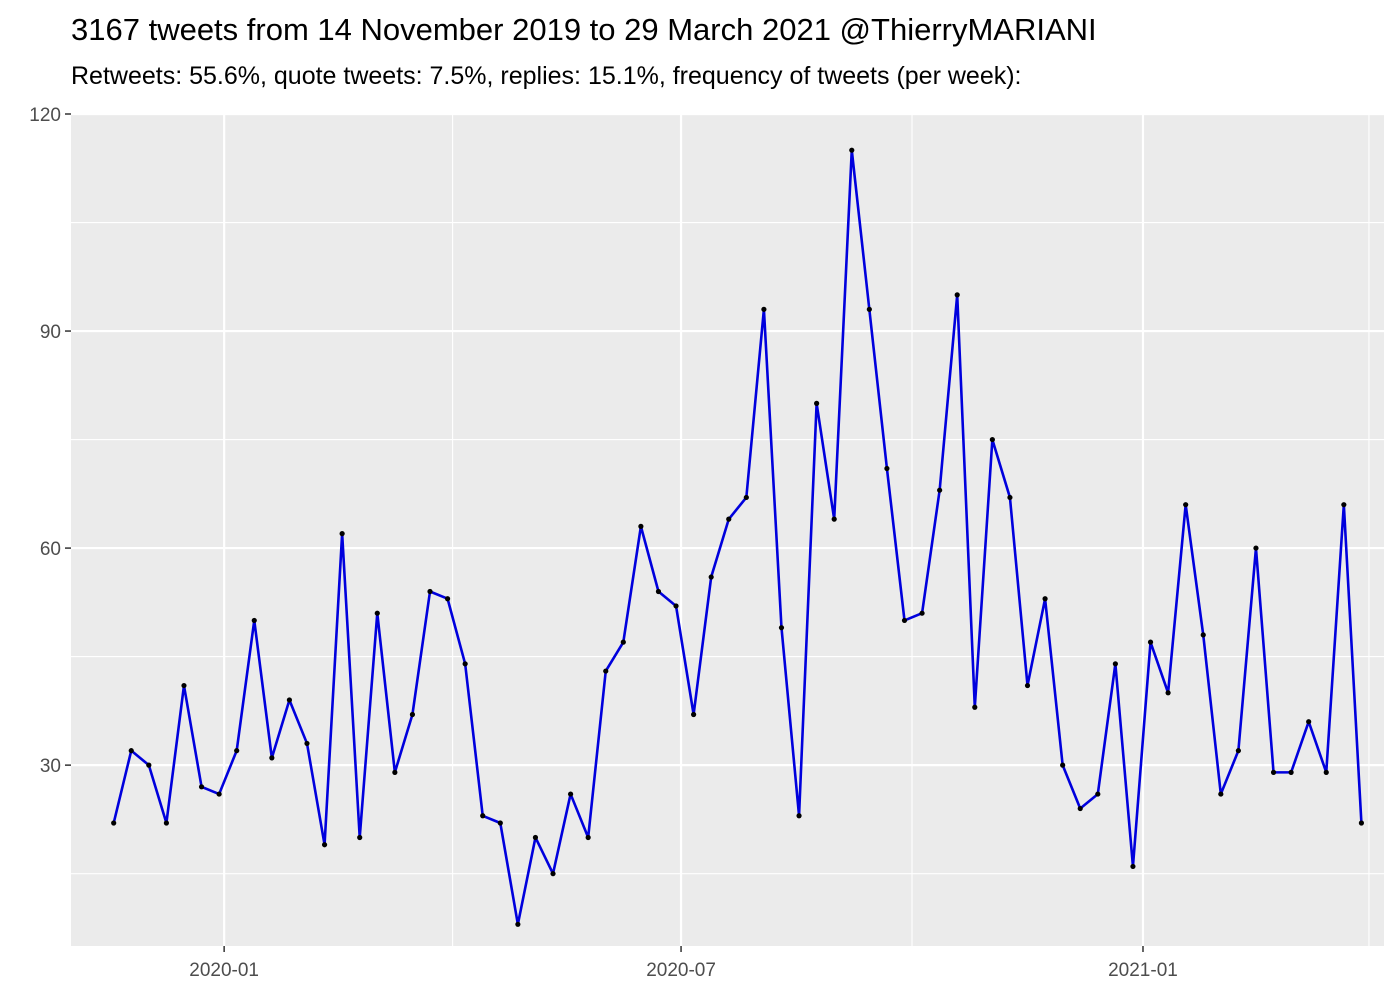 This screenshot has width=1400, height=1000. Describe the element at coordinates (1143, 970) in the screenshot. I see `x-tick-label: 2021-01` at that location.